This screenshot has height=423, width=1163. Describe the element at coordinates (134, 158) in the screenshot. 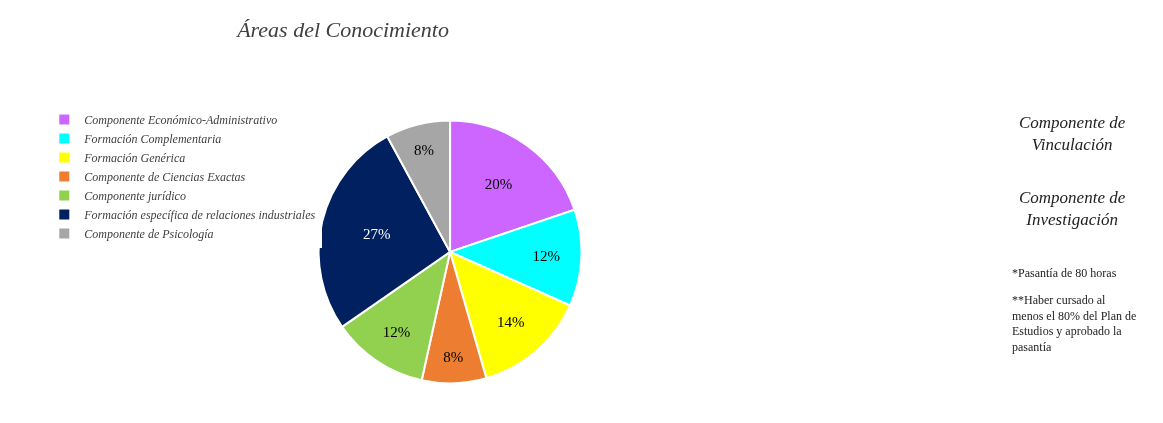

I see `legend-label: Formación Genérica` at that location.